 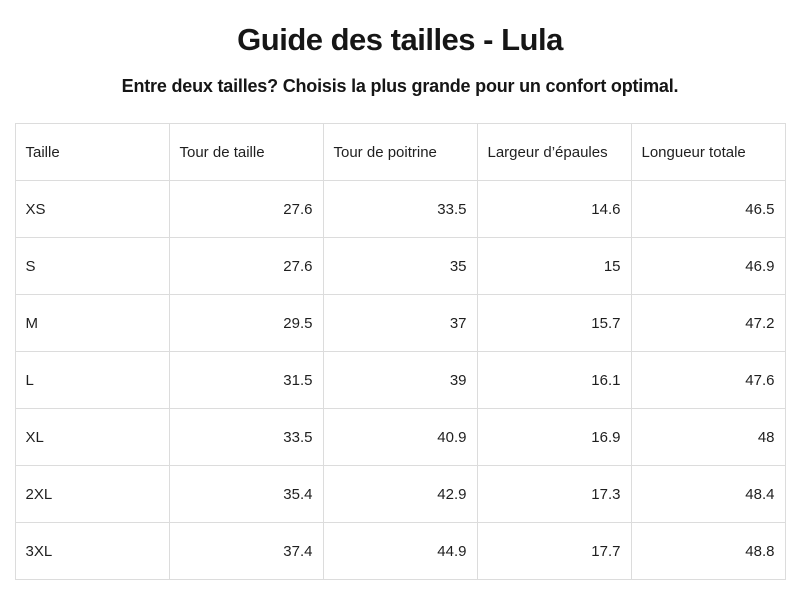 I want to click on size-label-cell: XS, so click(x=92, y=209).